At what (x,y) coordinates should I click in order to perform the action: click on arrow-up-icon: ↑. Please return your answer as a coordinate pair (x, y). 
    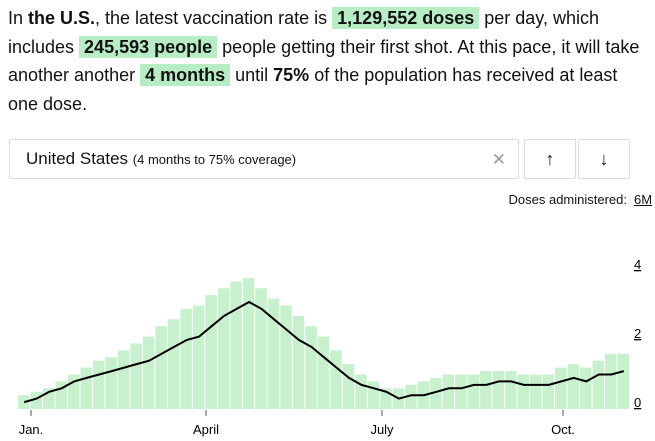
    Looking at the image, I should click on (550, 158).